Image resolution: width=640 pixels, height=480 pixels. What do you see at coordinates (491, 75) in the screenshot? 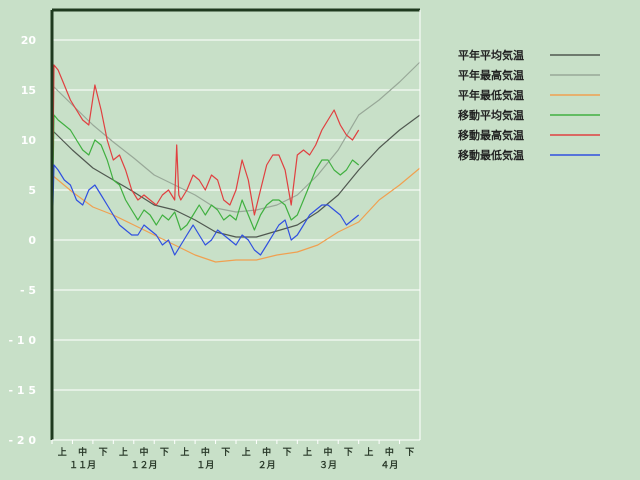
I see `legend-entry-label: 平年最高気温` at bounding box center [491, 75].